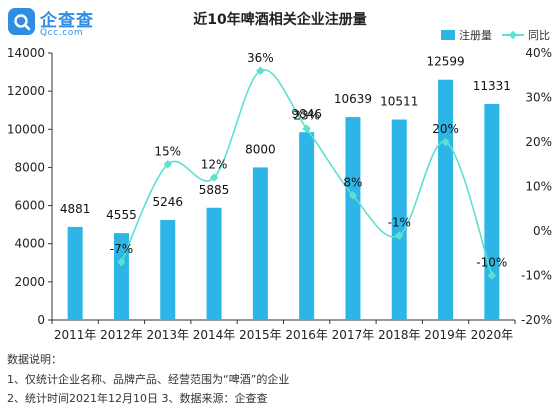 This screenshot has height=411, width=560. Describe the element at coordinates (121, 215) in the screenshot. I see `bar-value-label: 4555` at that location.